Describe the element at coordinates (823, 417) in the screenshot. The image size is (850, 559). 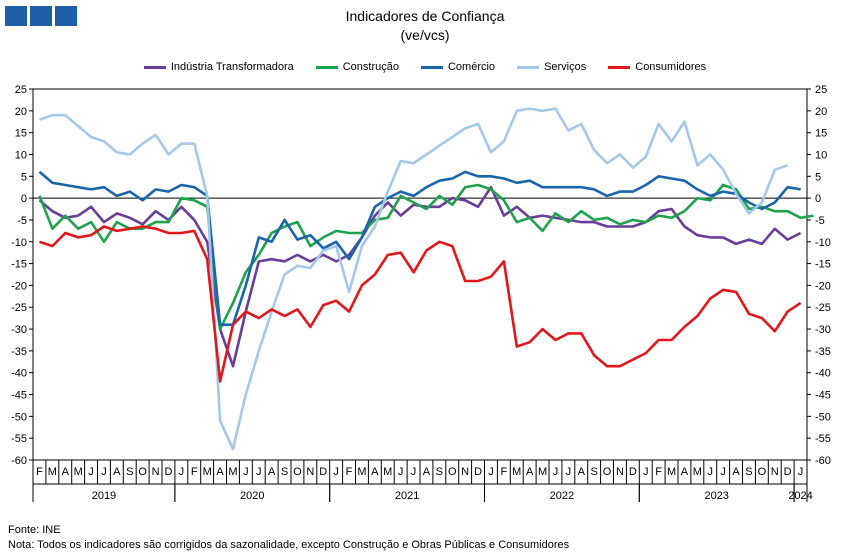
I see `y-tick-label-right: -50` at that location.